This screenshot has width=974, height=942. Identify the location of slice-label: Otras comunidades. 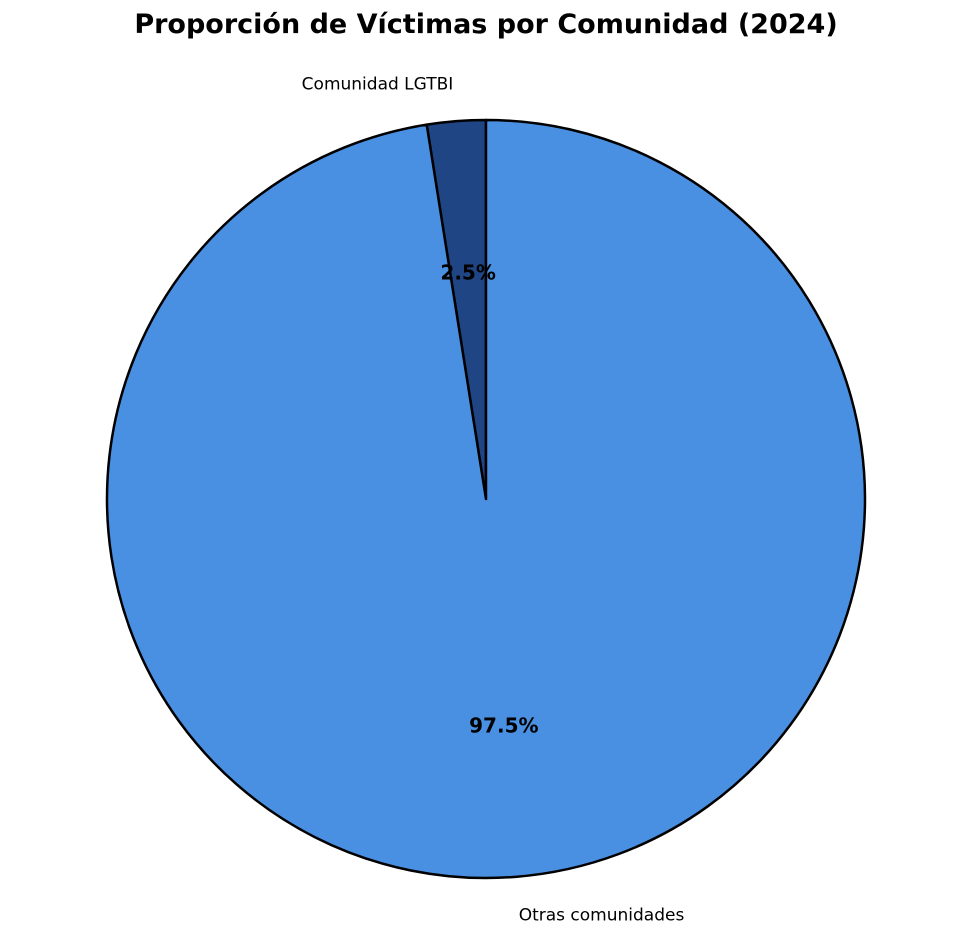
(602, 916).